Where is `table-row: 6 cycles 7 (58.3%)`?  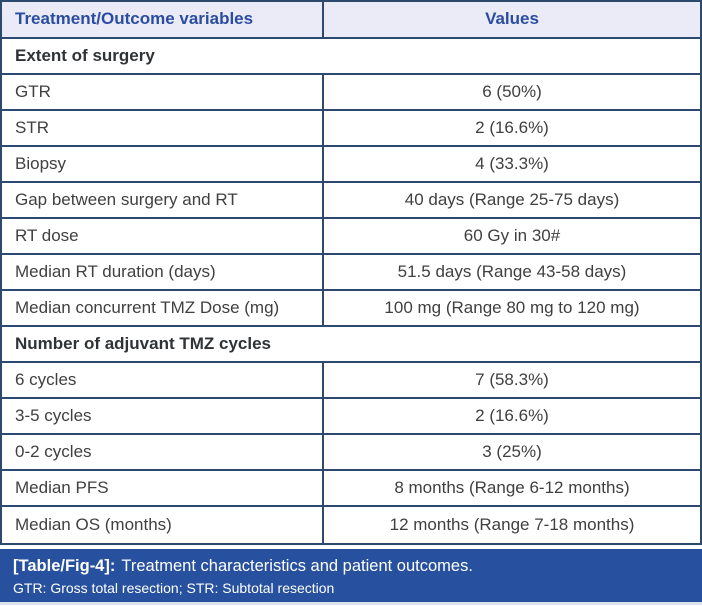
table-row: 6 cycles 7 (58.3%) is located at coordinates (351, 381).